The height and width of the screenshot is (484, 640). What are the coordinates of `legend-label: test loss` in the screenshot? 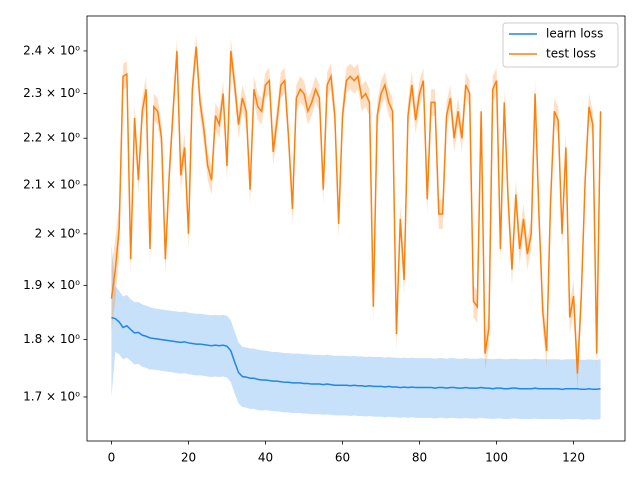 It's located at (571, 54).